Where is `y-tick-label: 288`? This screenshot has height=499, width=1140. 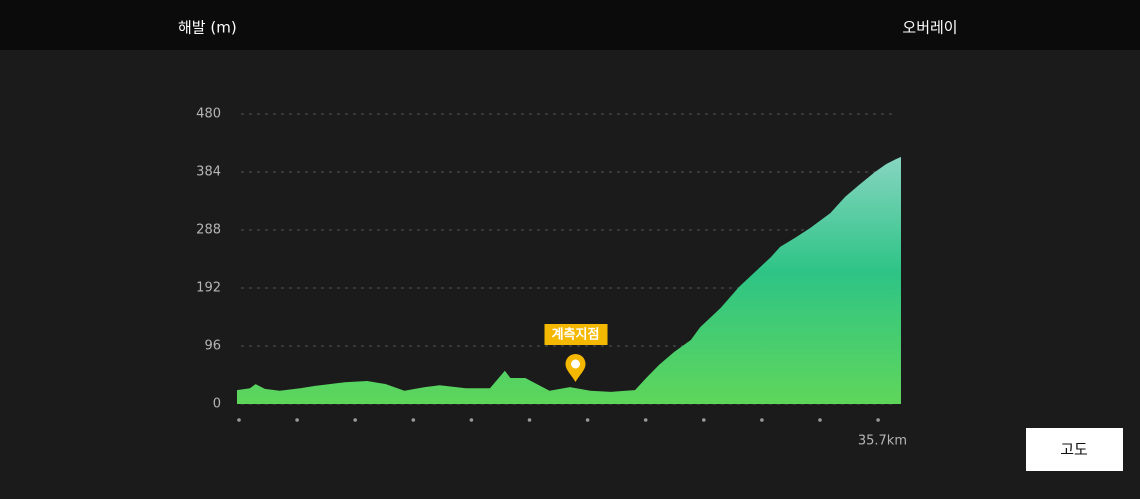
y-tick-label: 288 is located at coordinates (208, 230).